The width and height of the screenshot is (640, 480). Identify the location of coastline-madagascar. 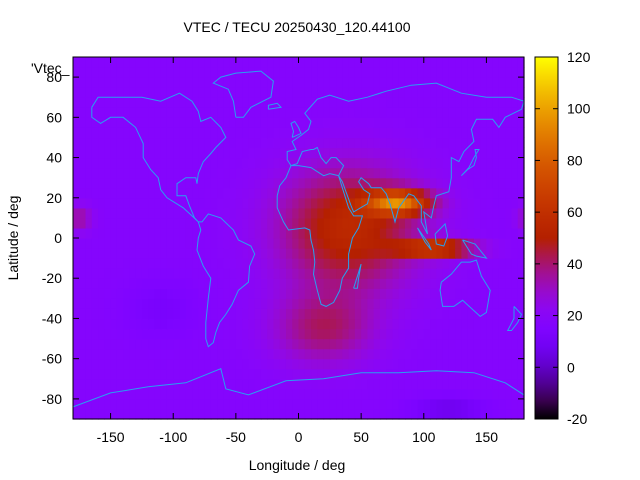
(357, 276).